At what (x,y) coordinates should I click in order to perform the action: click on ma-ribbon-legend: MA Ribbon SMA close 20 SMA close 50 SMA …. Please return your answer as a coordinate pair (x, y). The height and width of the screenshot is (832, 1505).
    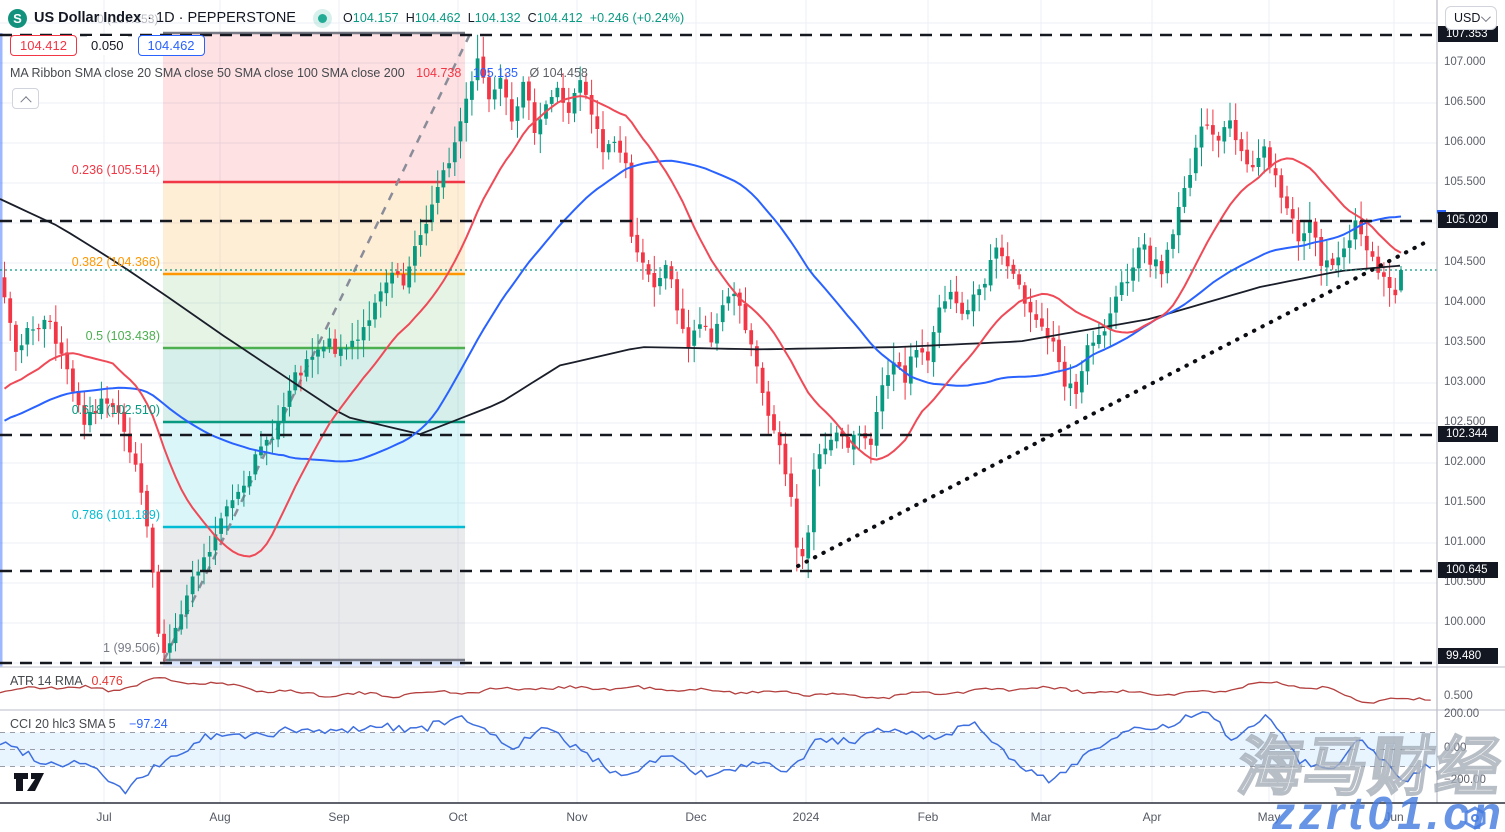
    Looking at the image, I should click on (299, 73).